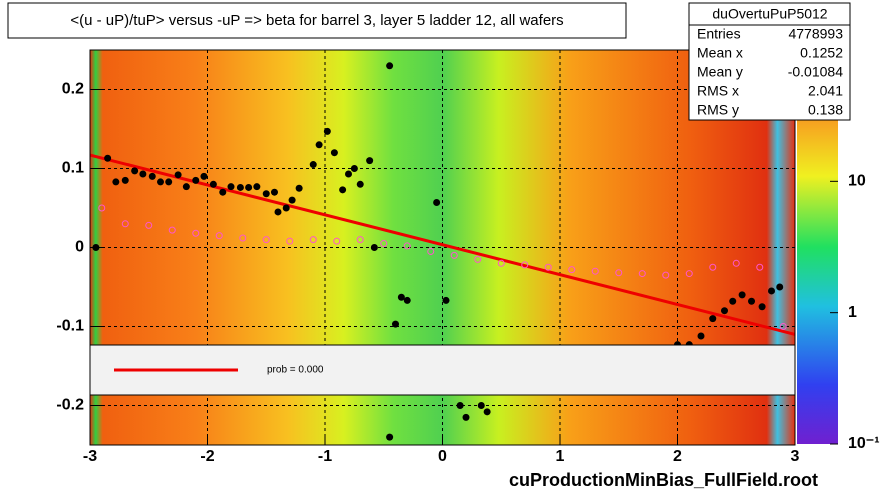  What do you see at coordinates (90, 456) in the screenshot?
I see `x-tick-label: -3` at bounding box center [90, 456].